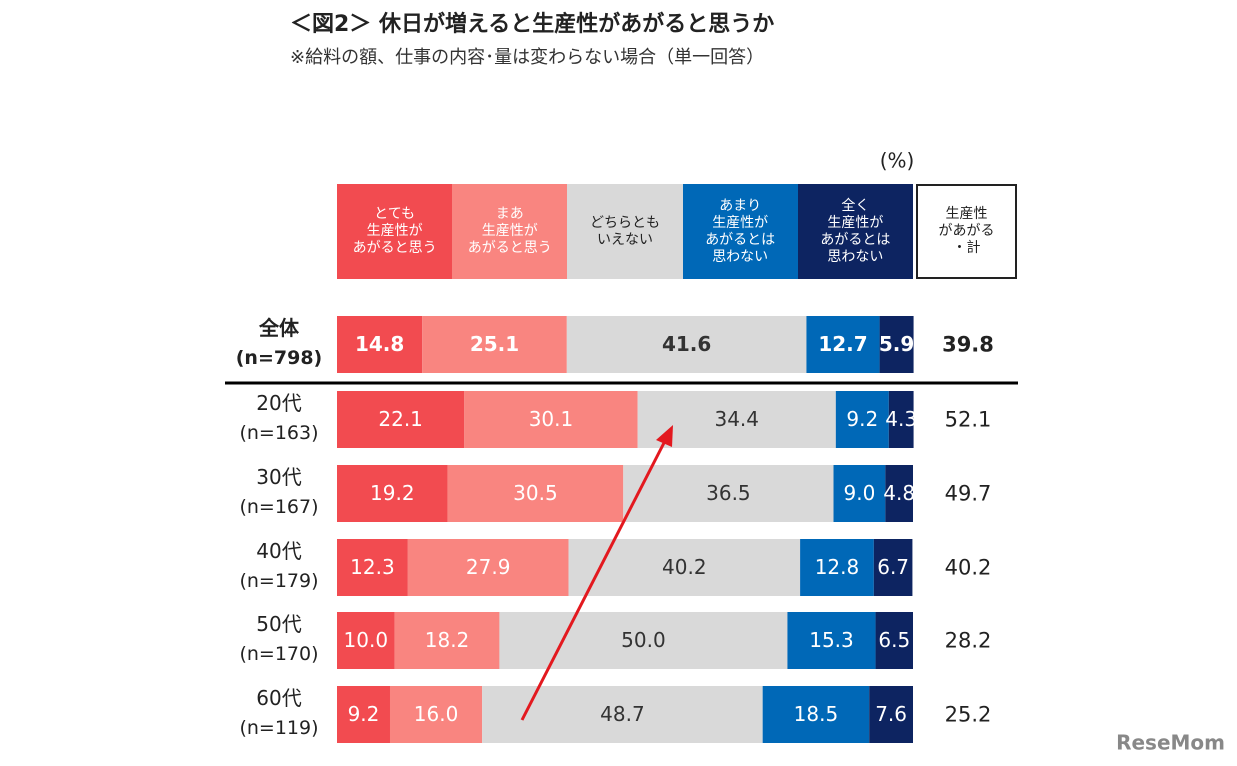  I want to click on value-label: 30.1, so click(551, 419).